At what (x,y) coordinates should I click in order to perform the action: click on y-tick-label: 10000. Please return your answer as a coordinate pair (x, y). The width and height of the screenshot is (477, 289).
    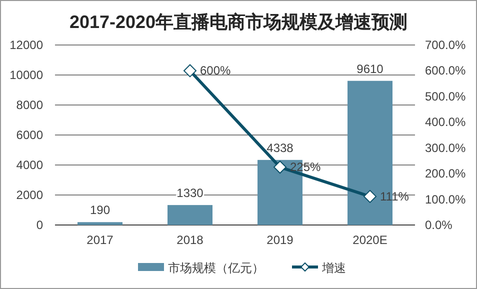
    Looking at the image, I should click on (27, 75).